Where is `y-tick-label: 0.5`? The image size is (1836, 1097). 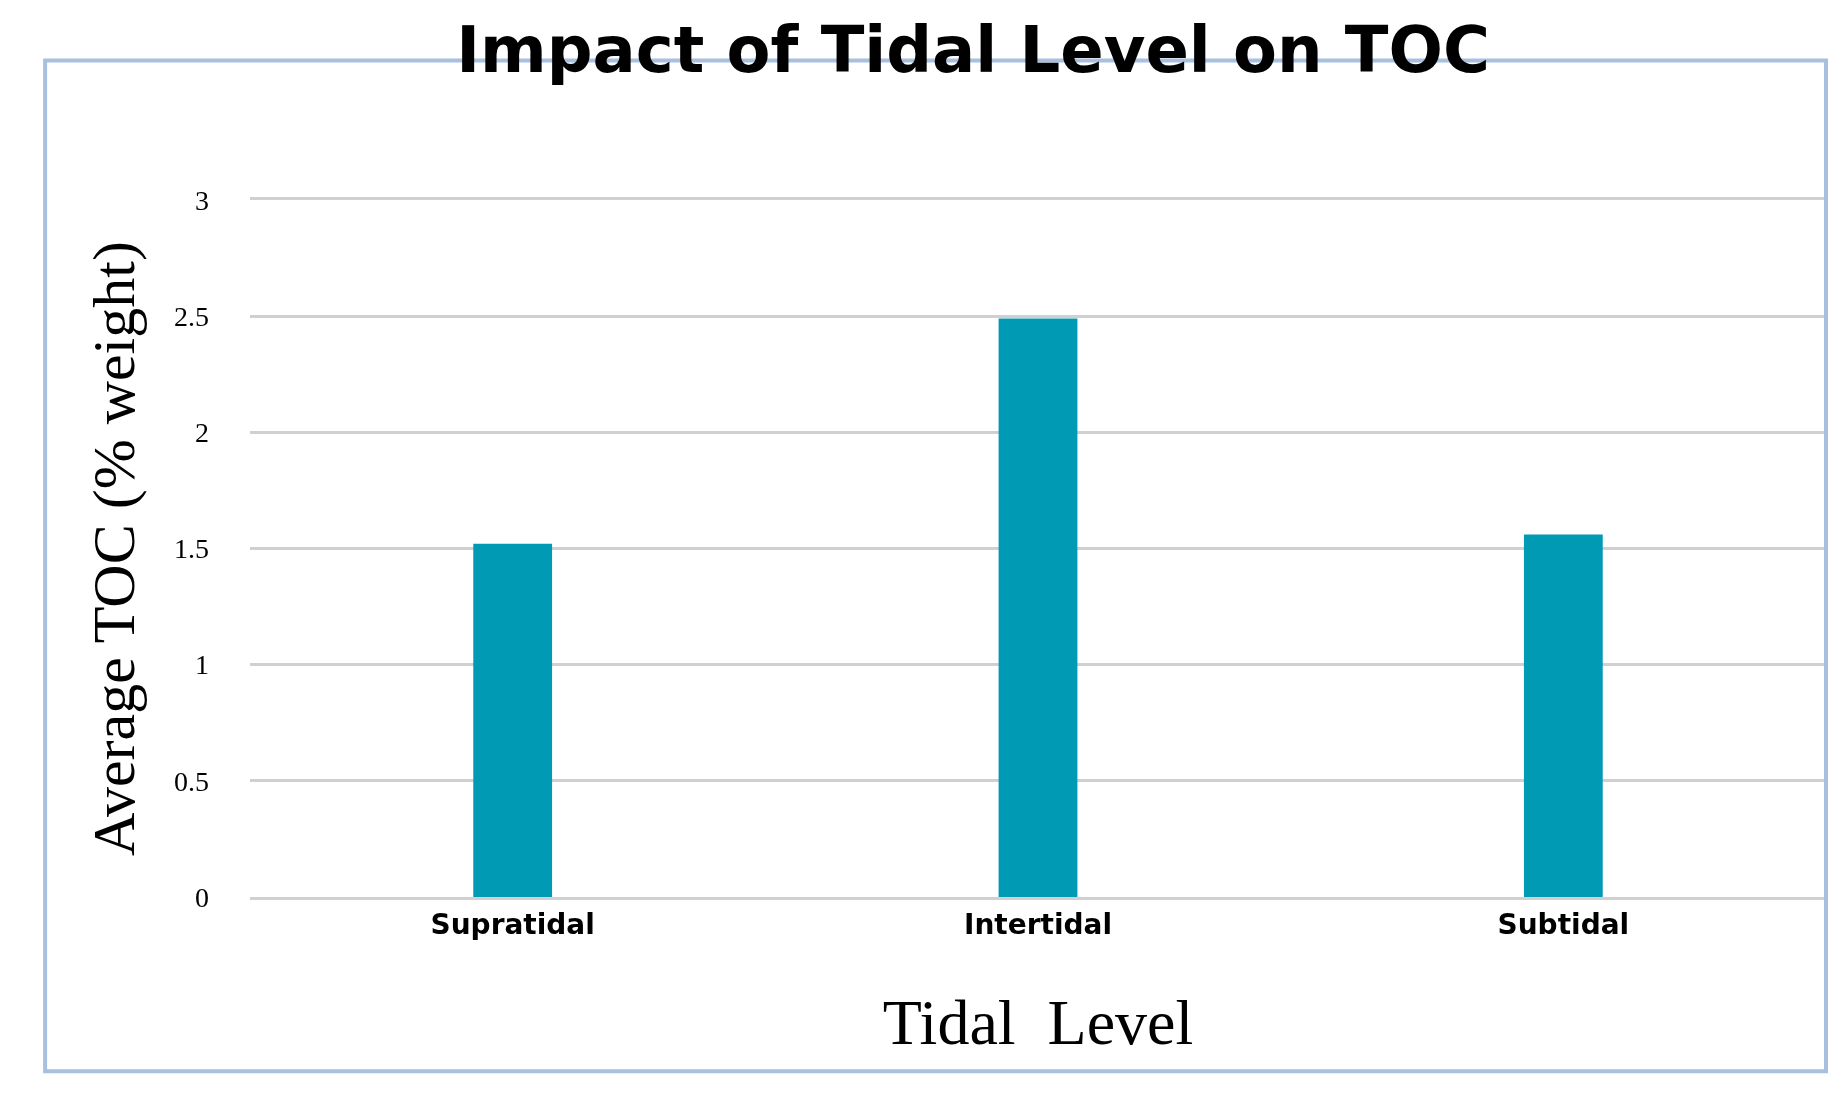 y-tick-label: 0.5 is located at coordinates (191, 781).